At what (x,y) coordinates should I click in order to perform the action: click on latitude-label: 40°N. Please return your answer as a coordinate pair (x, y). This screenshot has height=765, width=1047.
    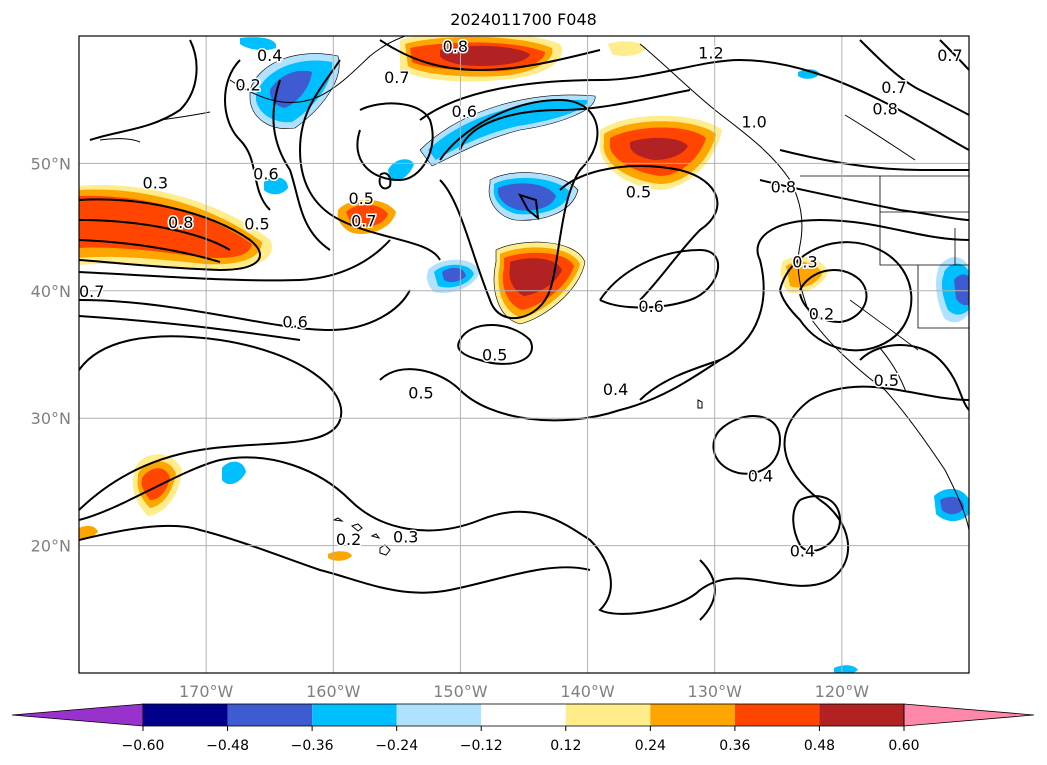
    Looking at the image, I should click on (51, 291).